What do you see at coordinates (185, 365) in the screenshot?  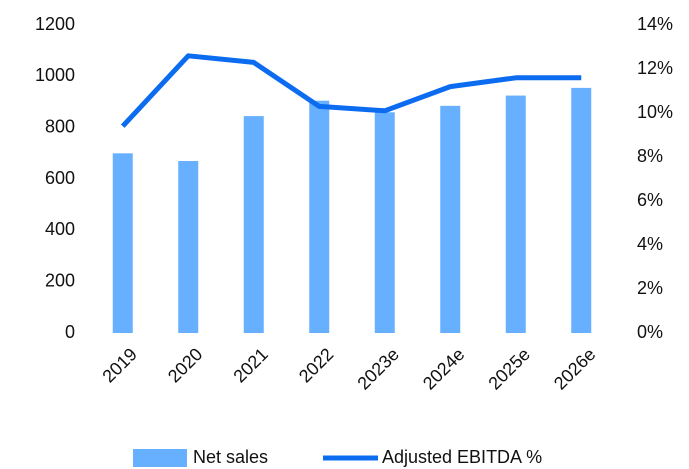 I see `x-tick-label: 2020` at bounding box center [185, 365].